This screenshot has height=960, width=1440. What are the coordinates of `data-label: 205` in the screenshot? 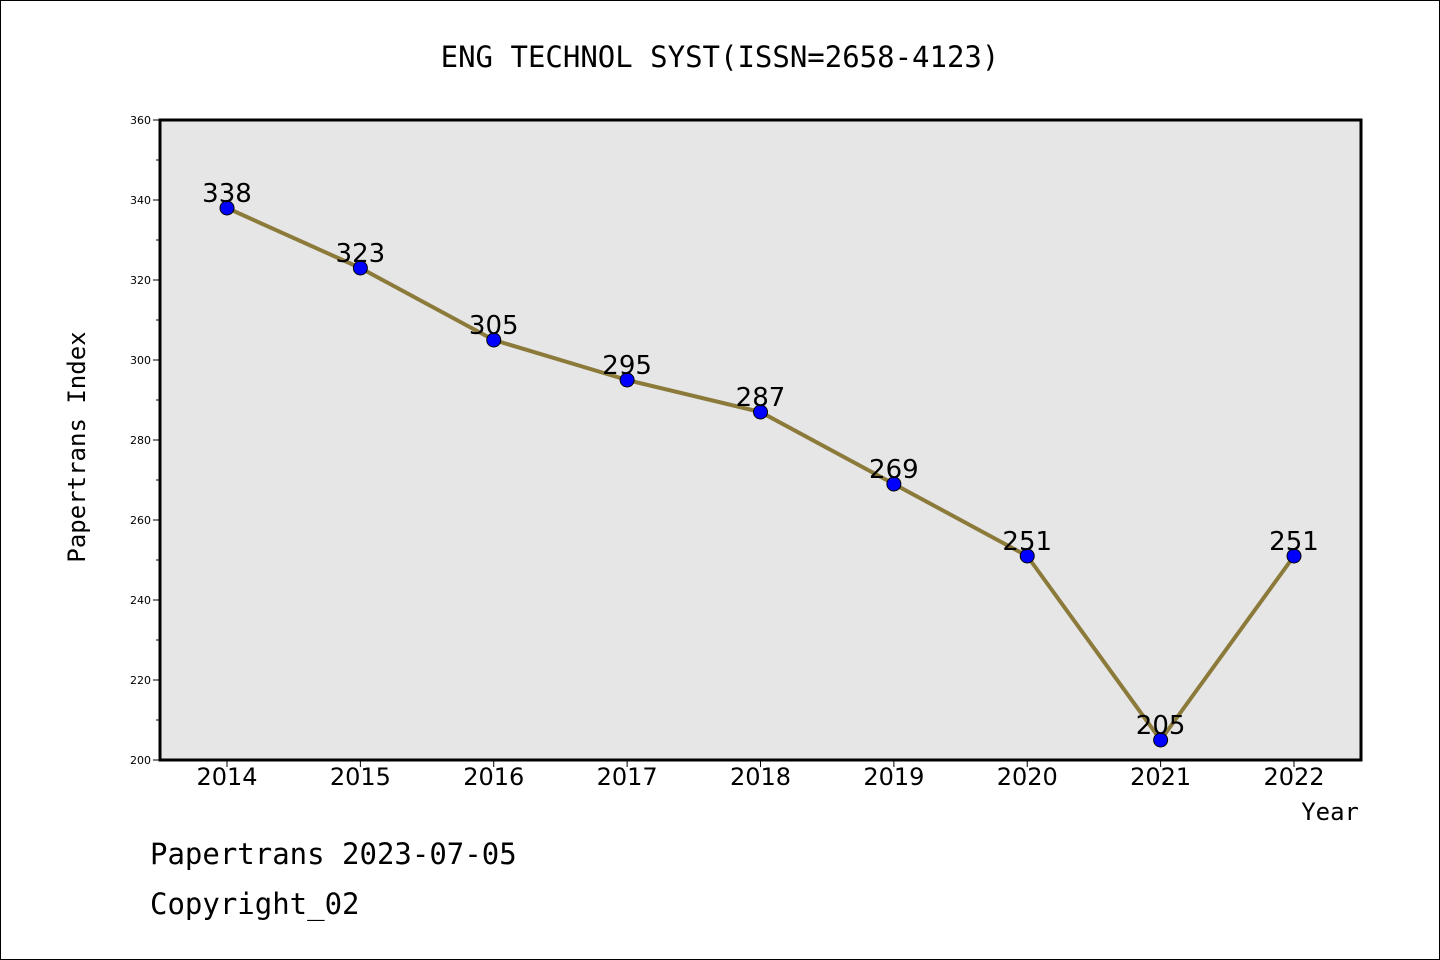 It's located at (1161, 726).